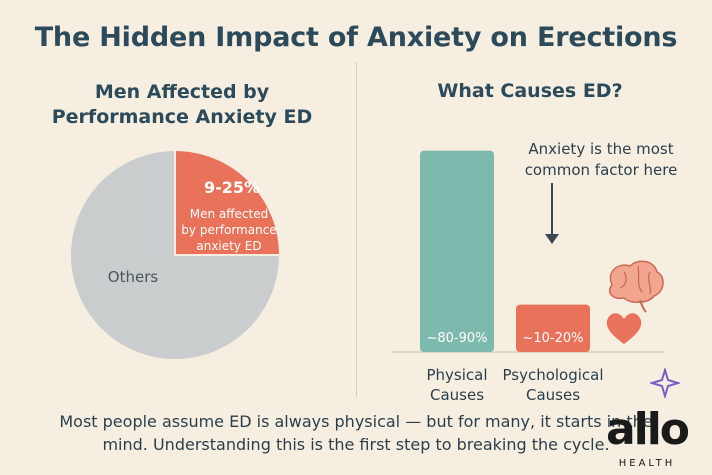  I want to click on pie-slice-description: Men affected by performance anxiety ED, so click(228, 230).